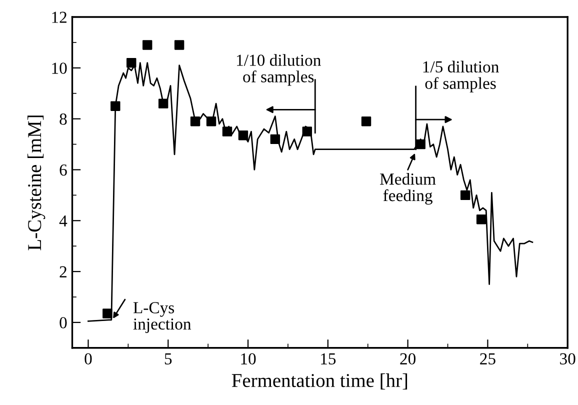 The width and height of the screenshot is (578, 405). What do you see at coordinates (63, 119) in the screenshot?
I see `y-tick-label: 8` at bounding box center [63, 119].